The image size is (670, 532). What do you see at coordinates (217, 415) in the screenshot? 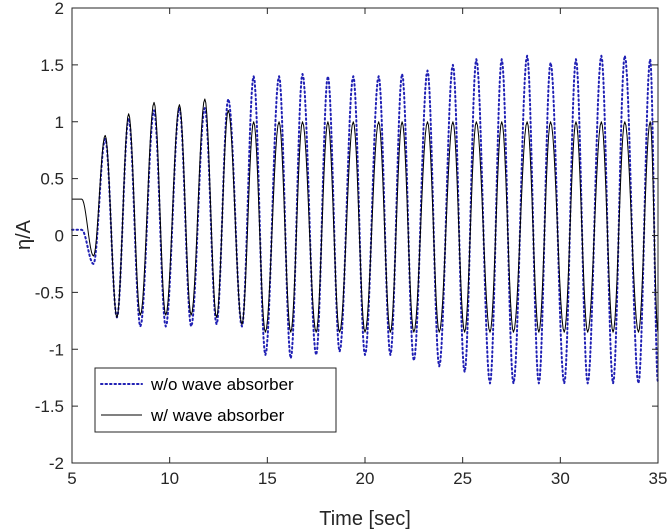
I see `legend-label-with-absorber: w/ wave absorber` at bounding box center [217, 415].